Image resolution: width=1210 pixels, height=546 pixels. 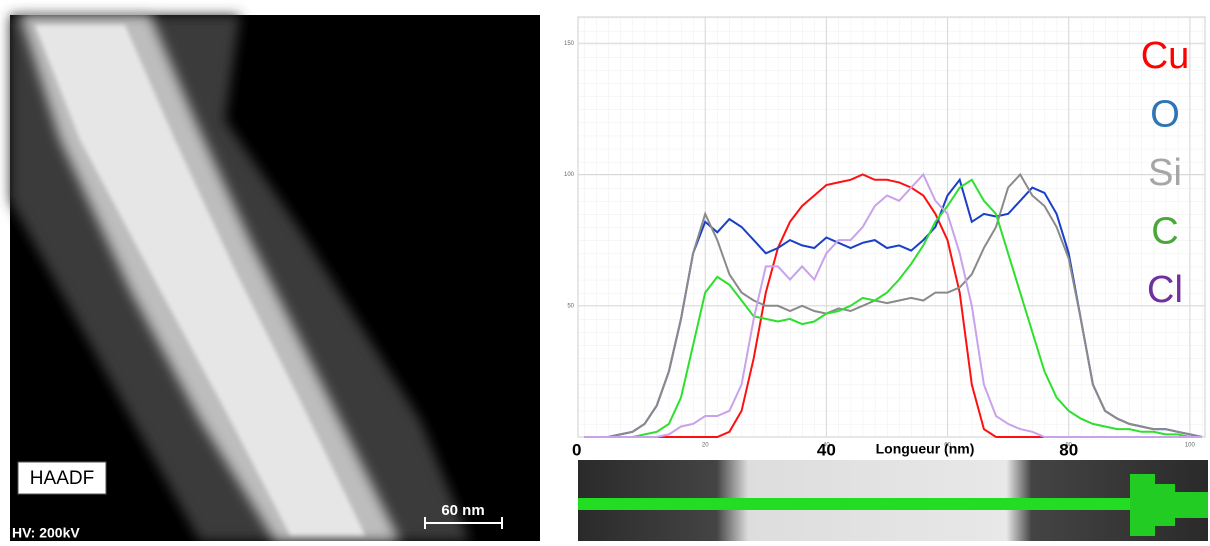 What do you see at coordinates (826, 449) in the screenshot?
I see `x-tick-label-large: 40` at bounding box center [826, 449].